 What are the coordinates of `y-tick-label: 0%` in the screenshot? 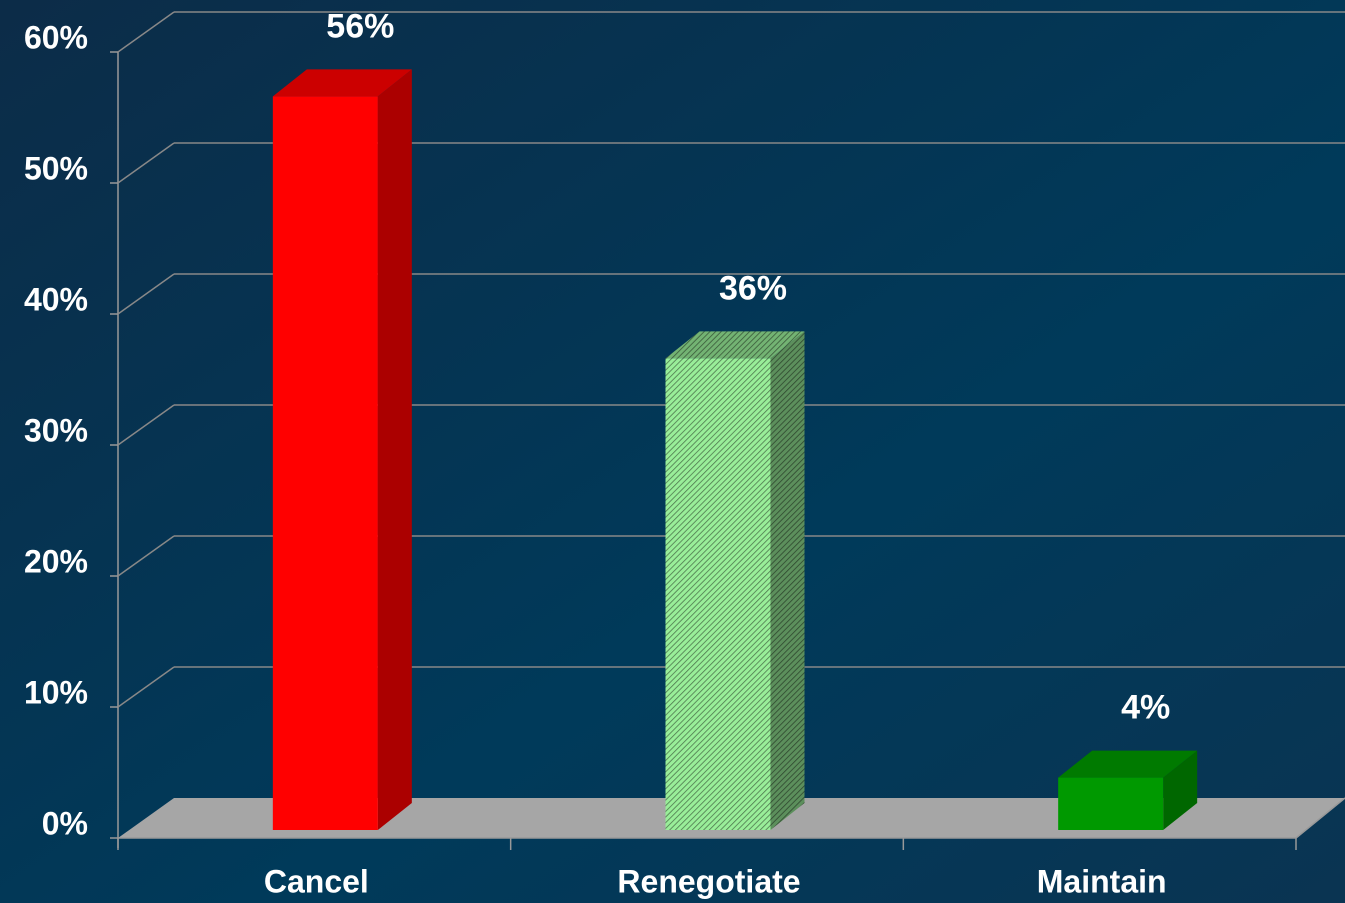 It's located at (65, 823).